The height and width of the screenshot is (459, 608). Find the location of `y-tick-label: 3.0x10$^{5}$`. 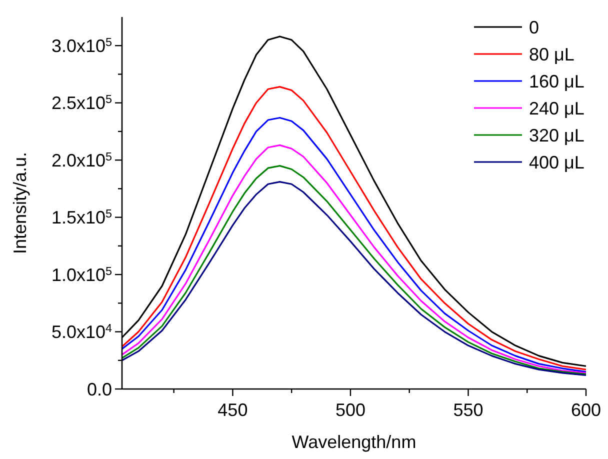

y-tick-label: 3.0x10$^{5}$ is located at coordinates (81, 45).